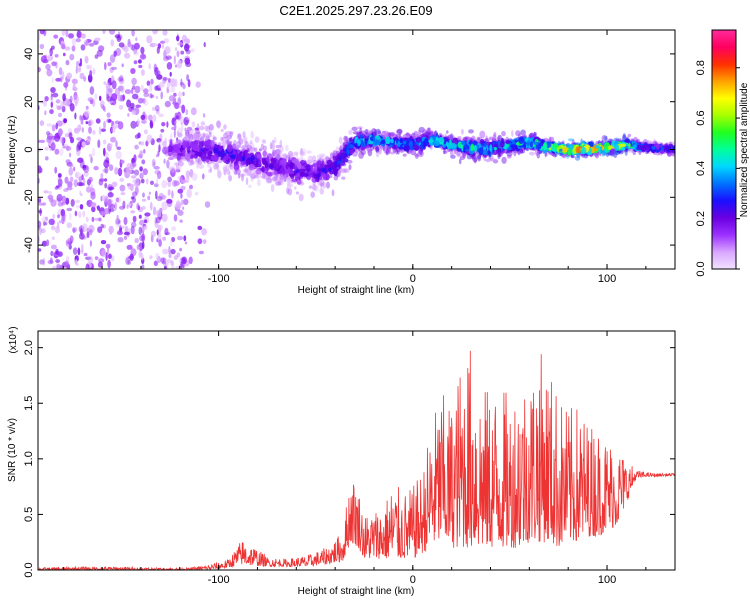  Describe the element at coordinates (356, 290) in the screenshot. I see `spectrogram-x-label: Height of straight line (km)` at that location.